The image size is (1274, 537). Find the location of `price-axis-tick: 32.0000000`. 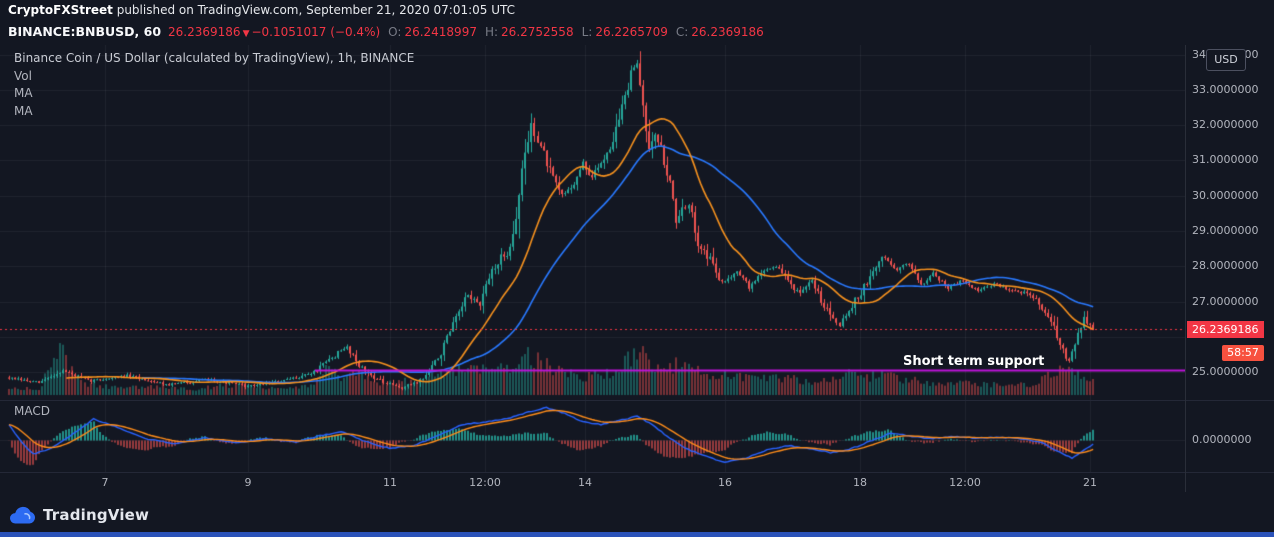

price-axis-tick: 32.0000000 is located at coordinates (1225, 125).